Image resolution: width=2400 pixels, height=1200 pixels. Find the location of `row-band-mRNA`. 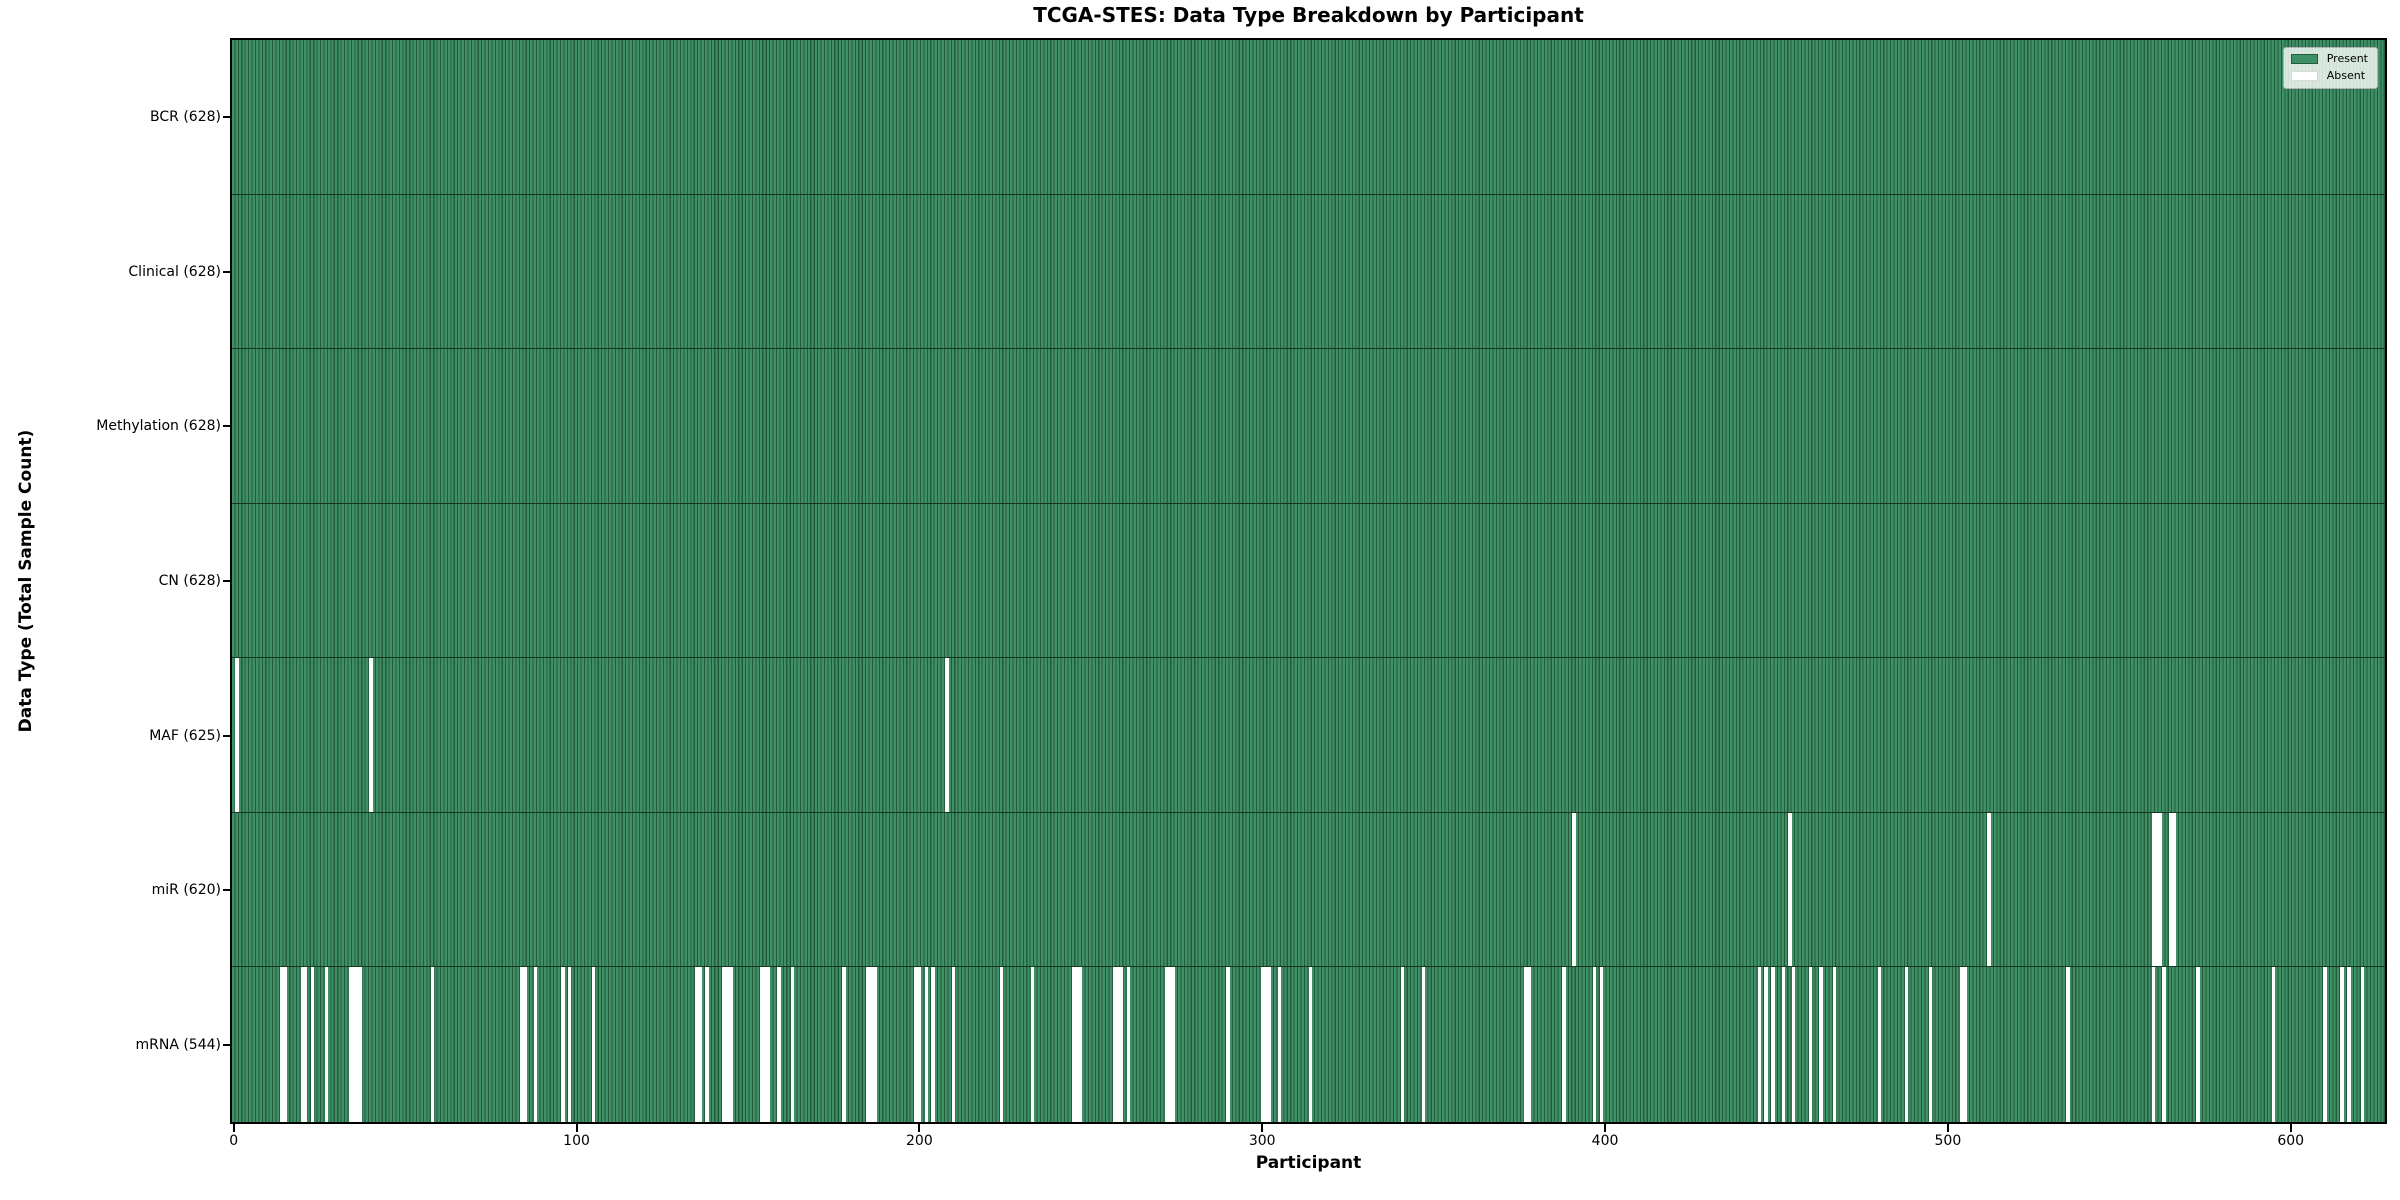

row-band-mRNA is located at coordinates (1308, 1044).